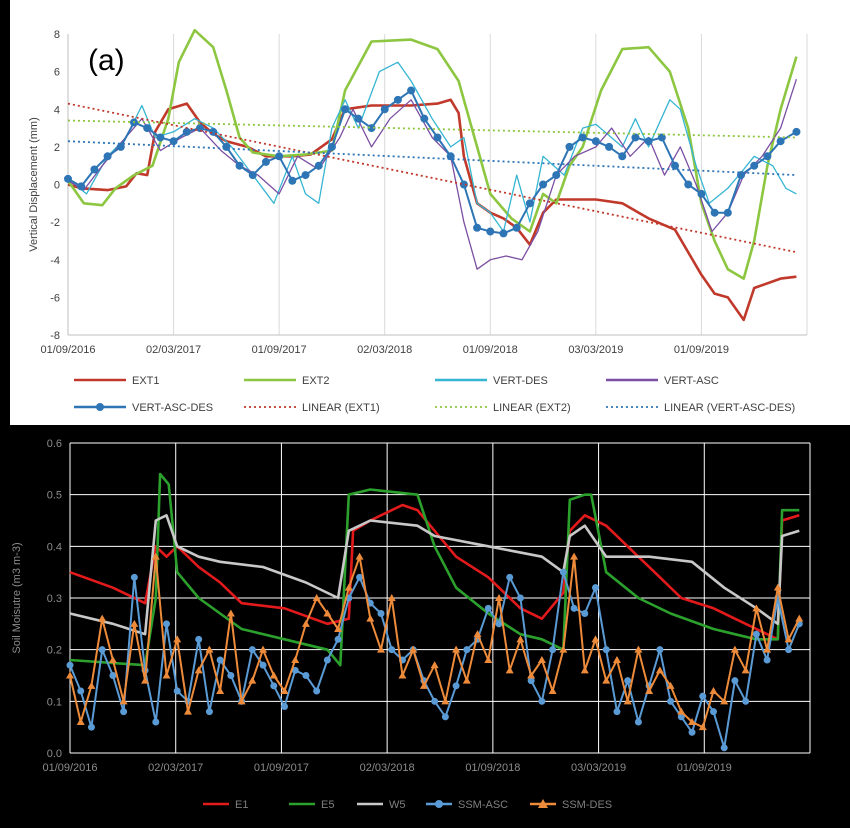  What do you see at coordinates (432, 158) in the screenshot?
I see `series-line-linear-vert-asc-des-` at bounding box center [432, 158].